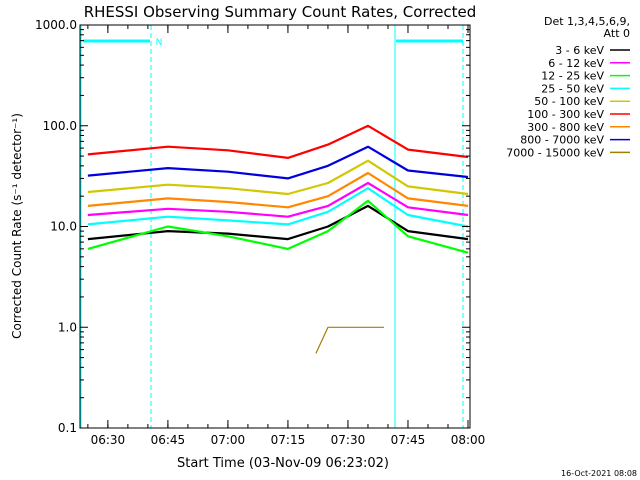 The width and height of the screenshot is (640, 480). What do you see at coordinates (67, 327) in the screenshot?
I see `y-tick-label: 1.0` at bounding box center [67, 327].